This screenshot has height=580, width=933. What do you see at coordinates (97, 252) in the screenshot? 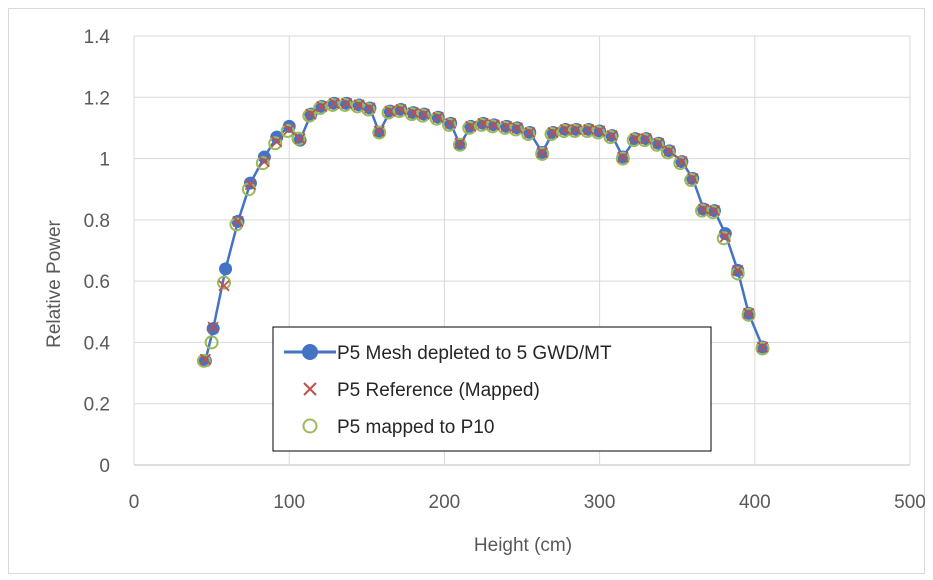
I see `y-tick-labels: 0 0.2 0.4 0.6 0.8 1 1.2 1.4` at bounding box center [97, 252].